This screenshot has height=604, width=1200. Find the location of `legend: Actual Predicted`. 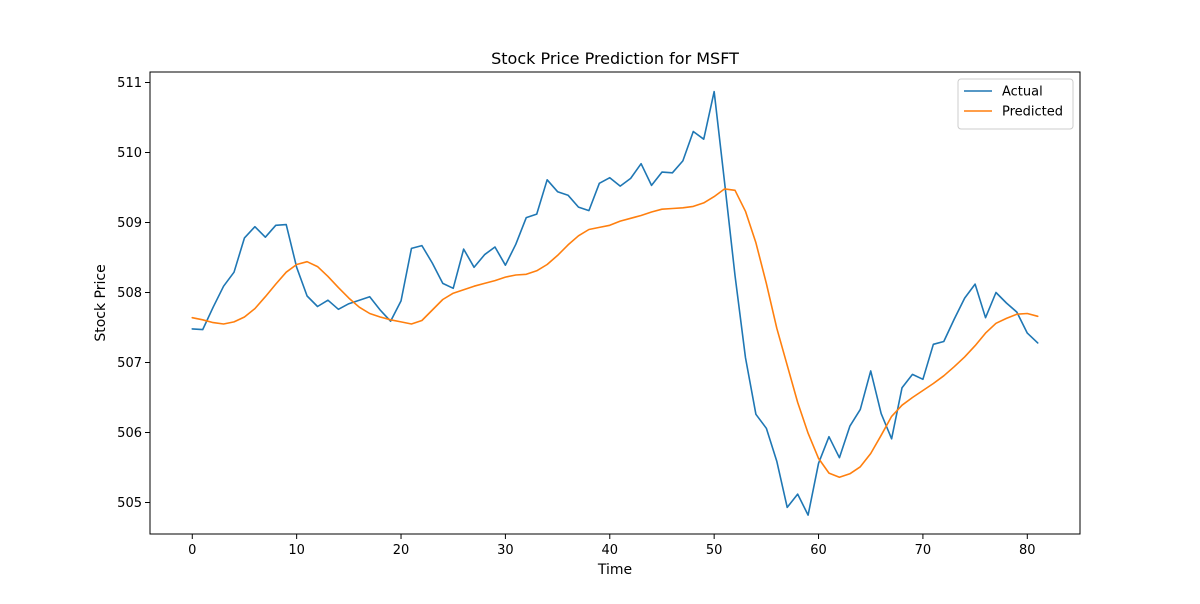

legend: Actual Predicted is located at coordinates (1015, 104).